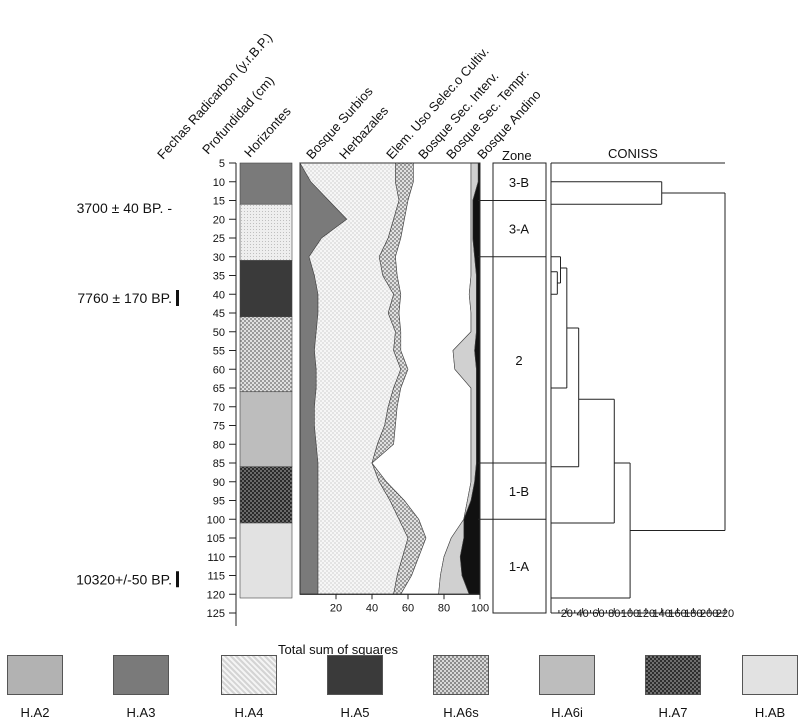 Image resolution: width=805 pixels, height=728 pixels. What do you see at coordinates (408, 608) in the screenshot?
I see `percent-tick-label: 60` at bounding box center [408, 608].